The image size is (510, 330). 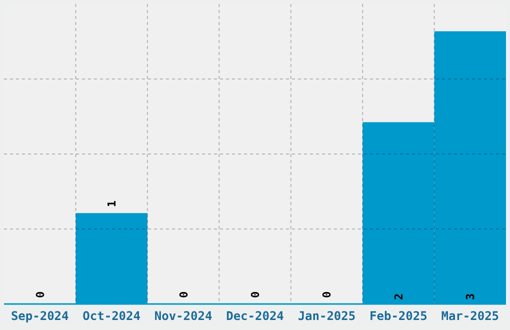 I want to click on x-tick-label: Jan-2025, so click(x=327, y=316).